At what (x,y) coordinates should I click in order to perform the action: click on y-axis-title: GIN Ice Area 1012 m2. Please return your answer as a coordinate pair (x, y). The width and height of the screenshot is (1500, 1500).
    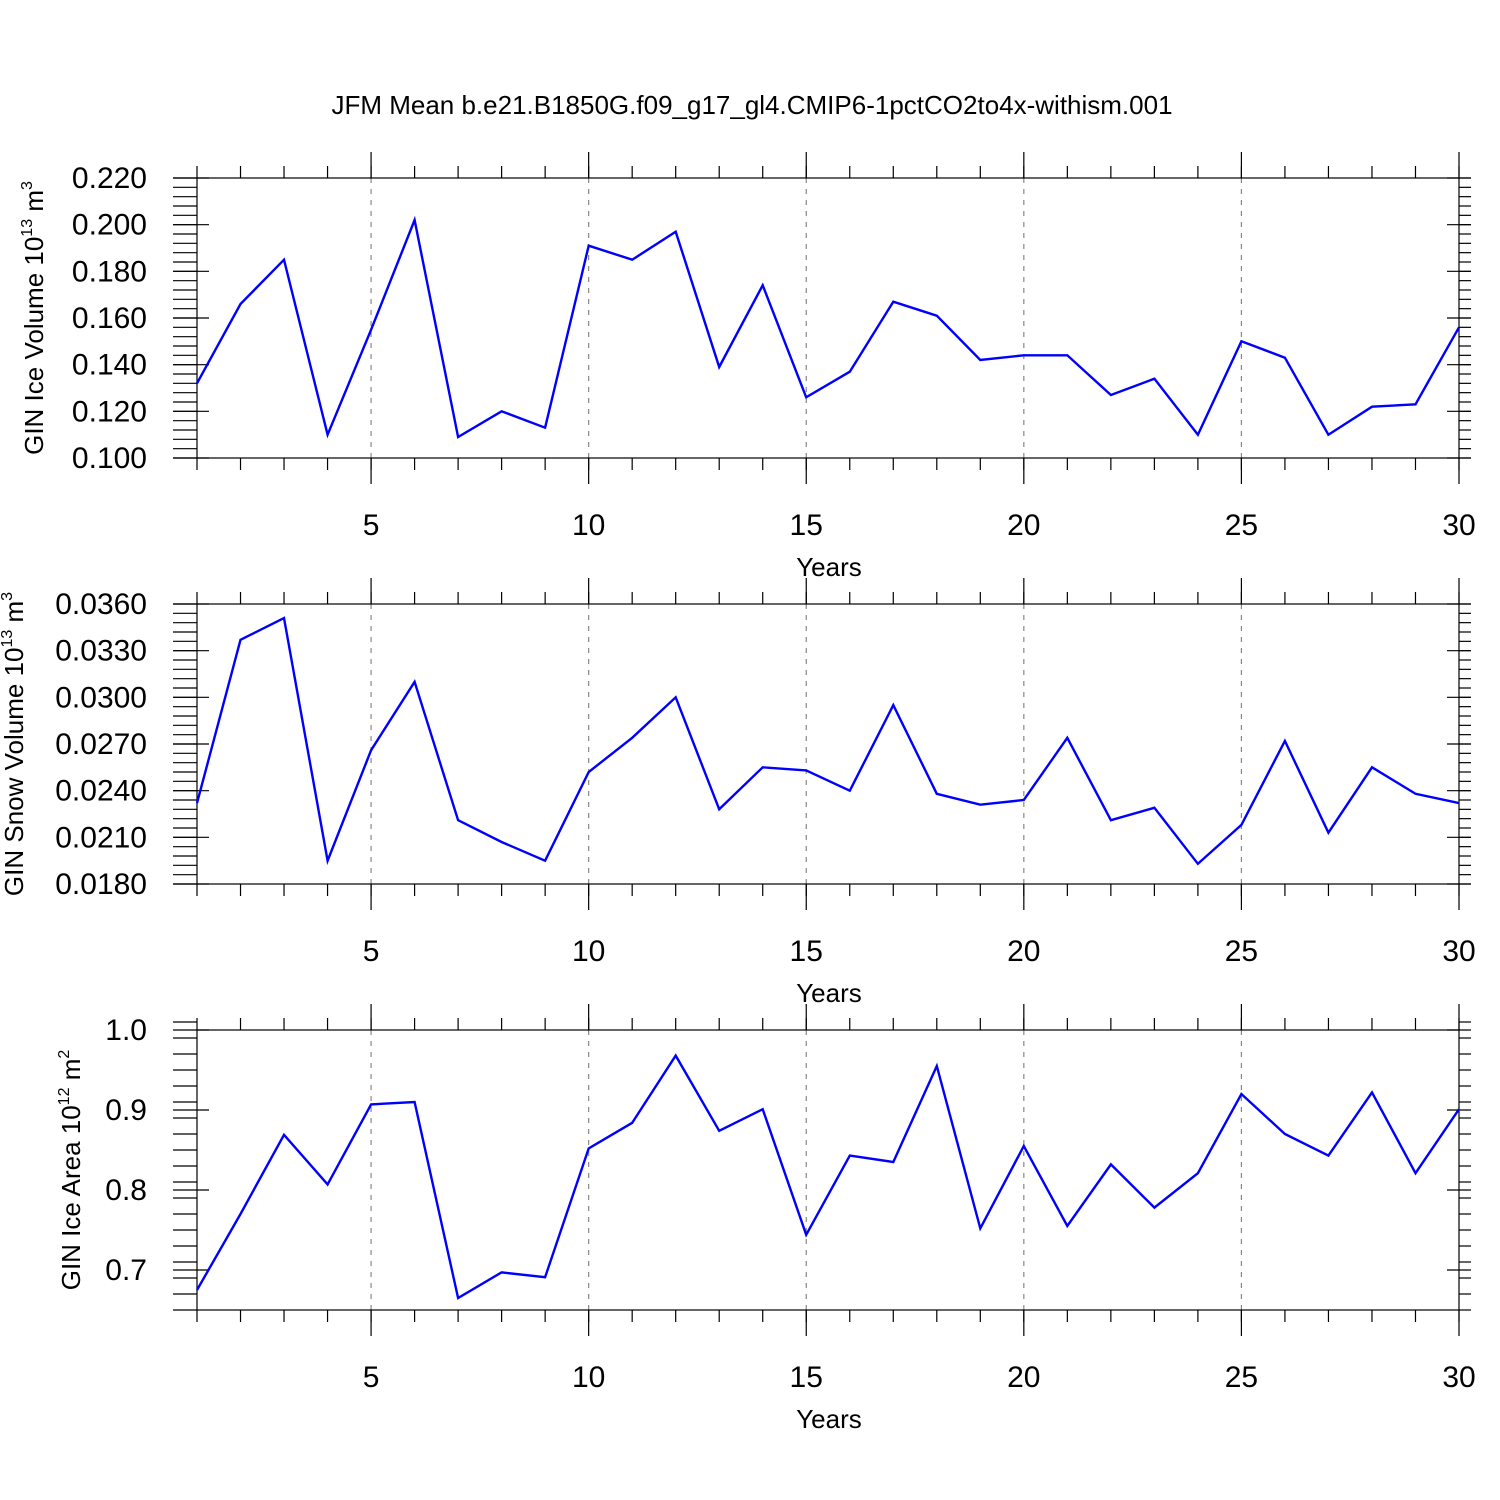
    Looking at the image, I should click on (71, 1170).